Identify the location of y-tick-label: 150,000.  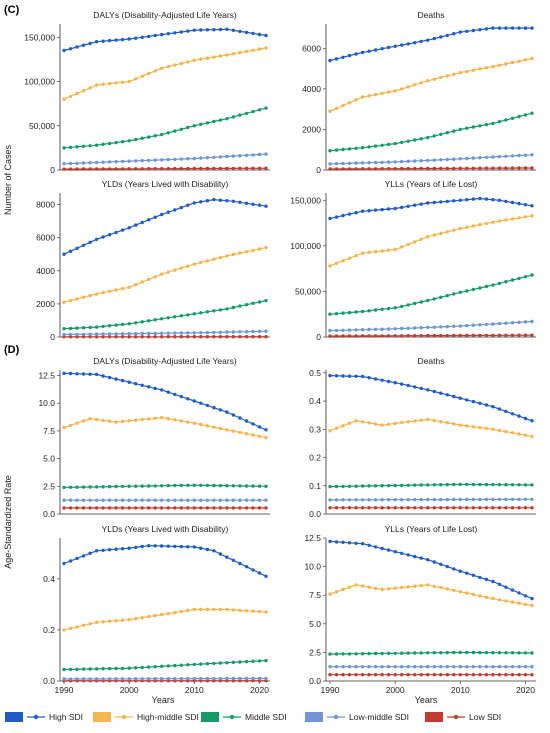
(305, 200).